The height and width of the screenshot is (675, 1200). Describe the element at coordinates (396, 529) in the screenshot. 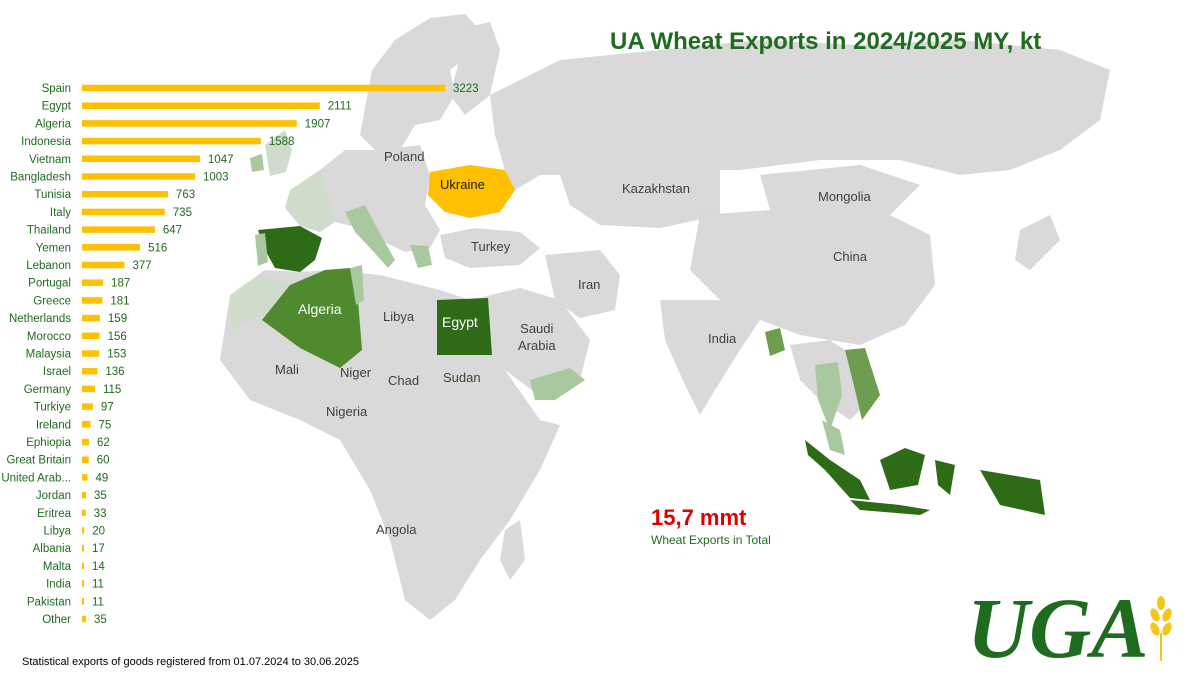

I see `map-label-angola: Angola` at that location.